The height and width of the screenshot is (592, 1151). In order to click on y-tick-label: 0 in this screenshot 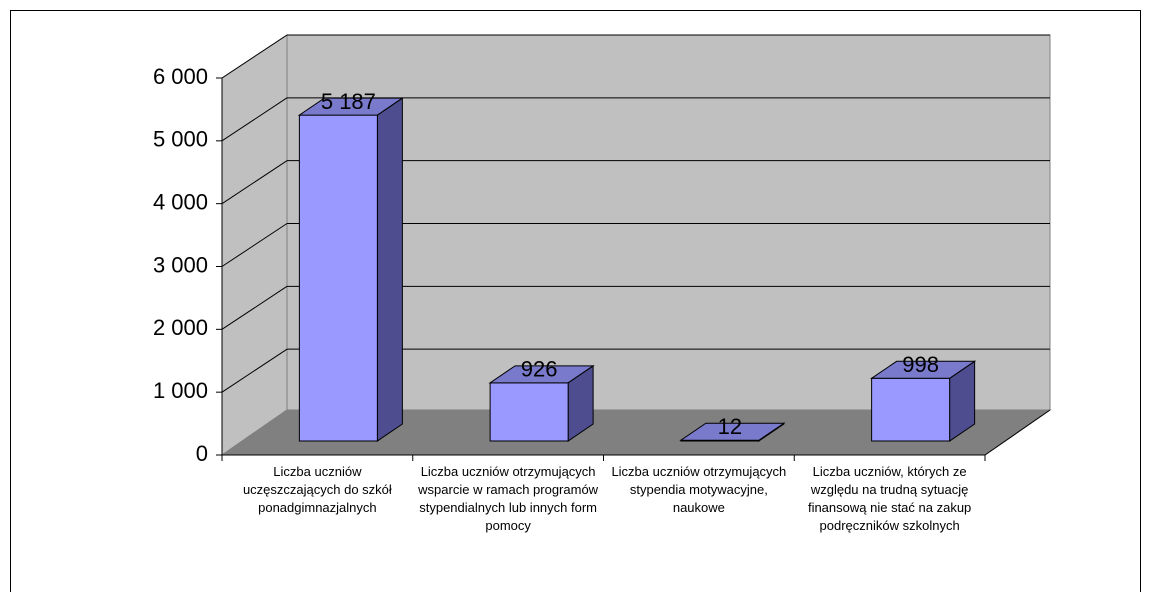, I will do `click(202, 453)`.